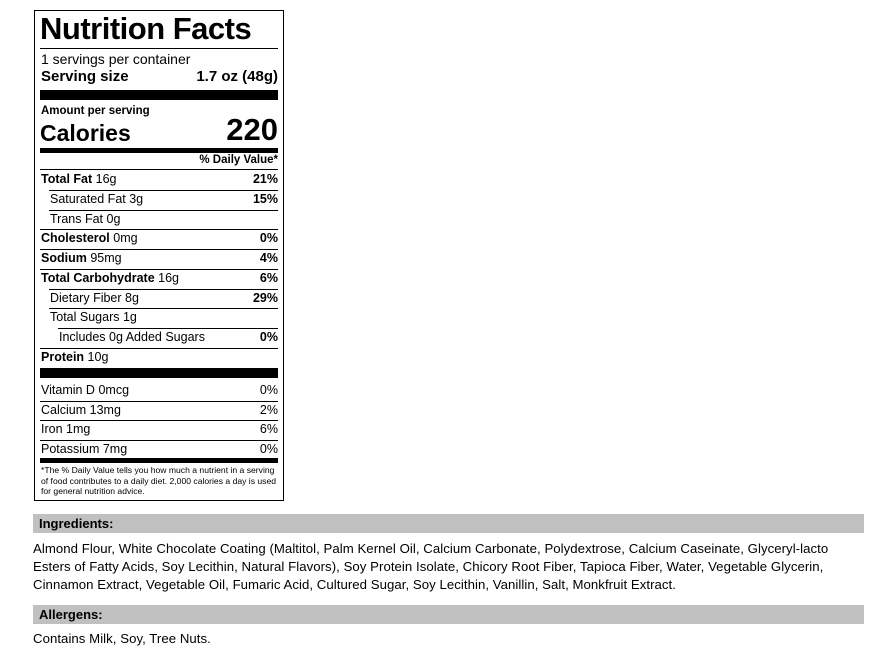  What do you see at coordinates (238, 160) in the screenshot?
I see `dv-header: % Daily Value*` at bounding box center [238, 160].